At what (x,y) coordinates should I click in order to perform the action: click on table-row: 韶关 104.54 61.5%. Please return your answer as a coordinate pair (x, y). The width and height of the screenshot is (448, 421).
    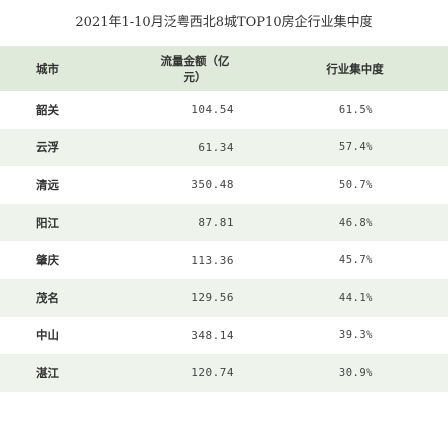
    Looking at the image, I should click on (224, 110).